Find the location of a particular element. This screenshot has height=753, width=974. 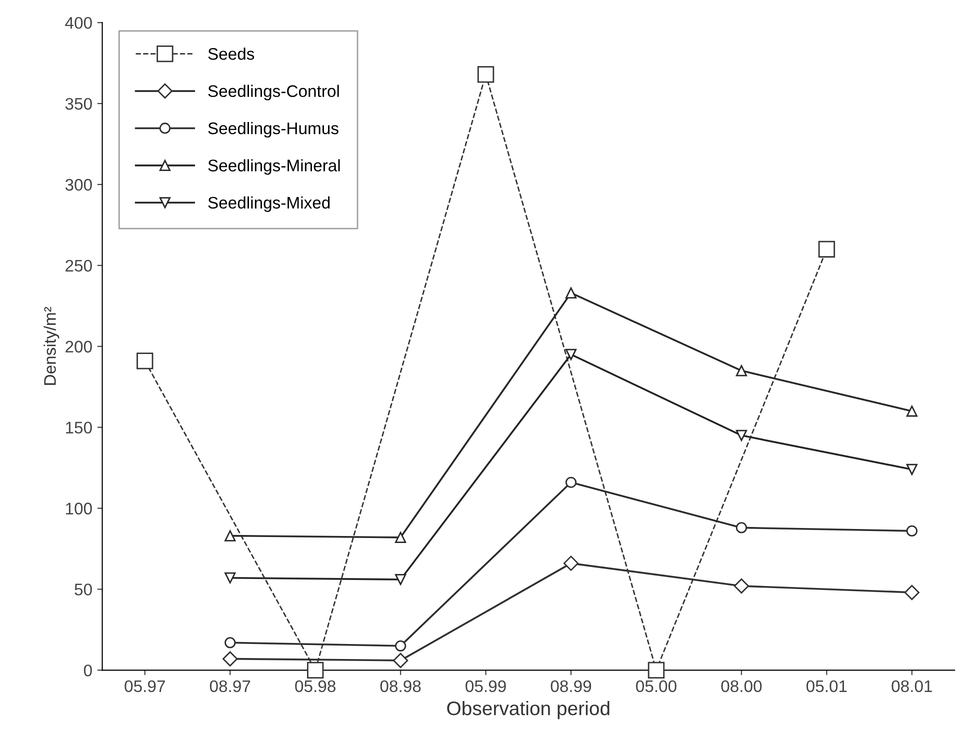

x-tick-label: 08.97 is located at coordinates (230, 686).